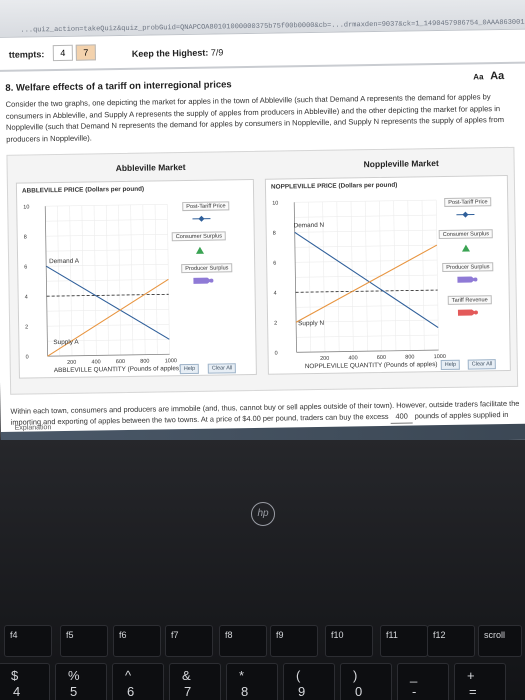 The image size is (525, 700). I want to click on function-key: f9, so click(294, 641).